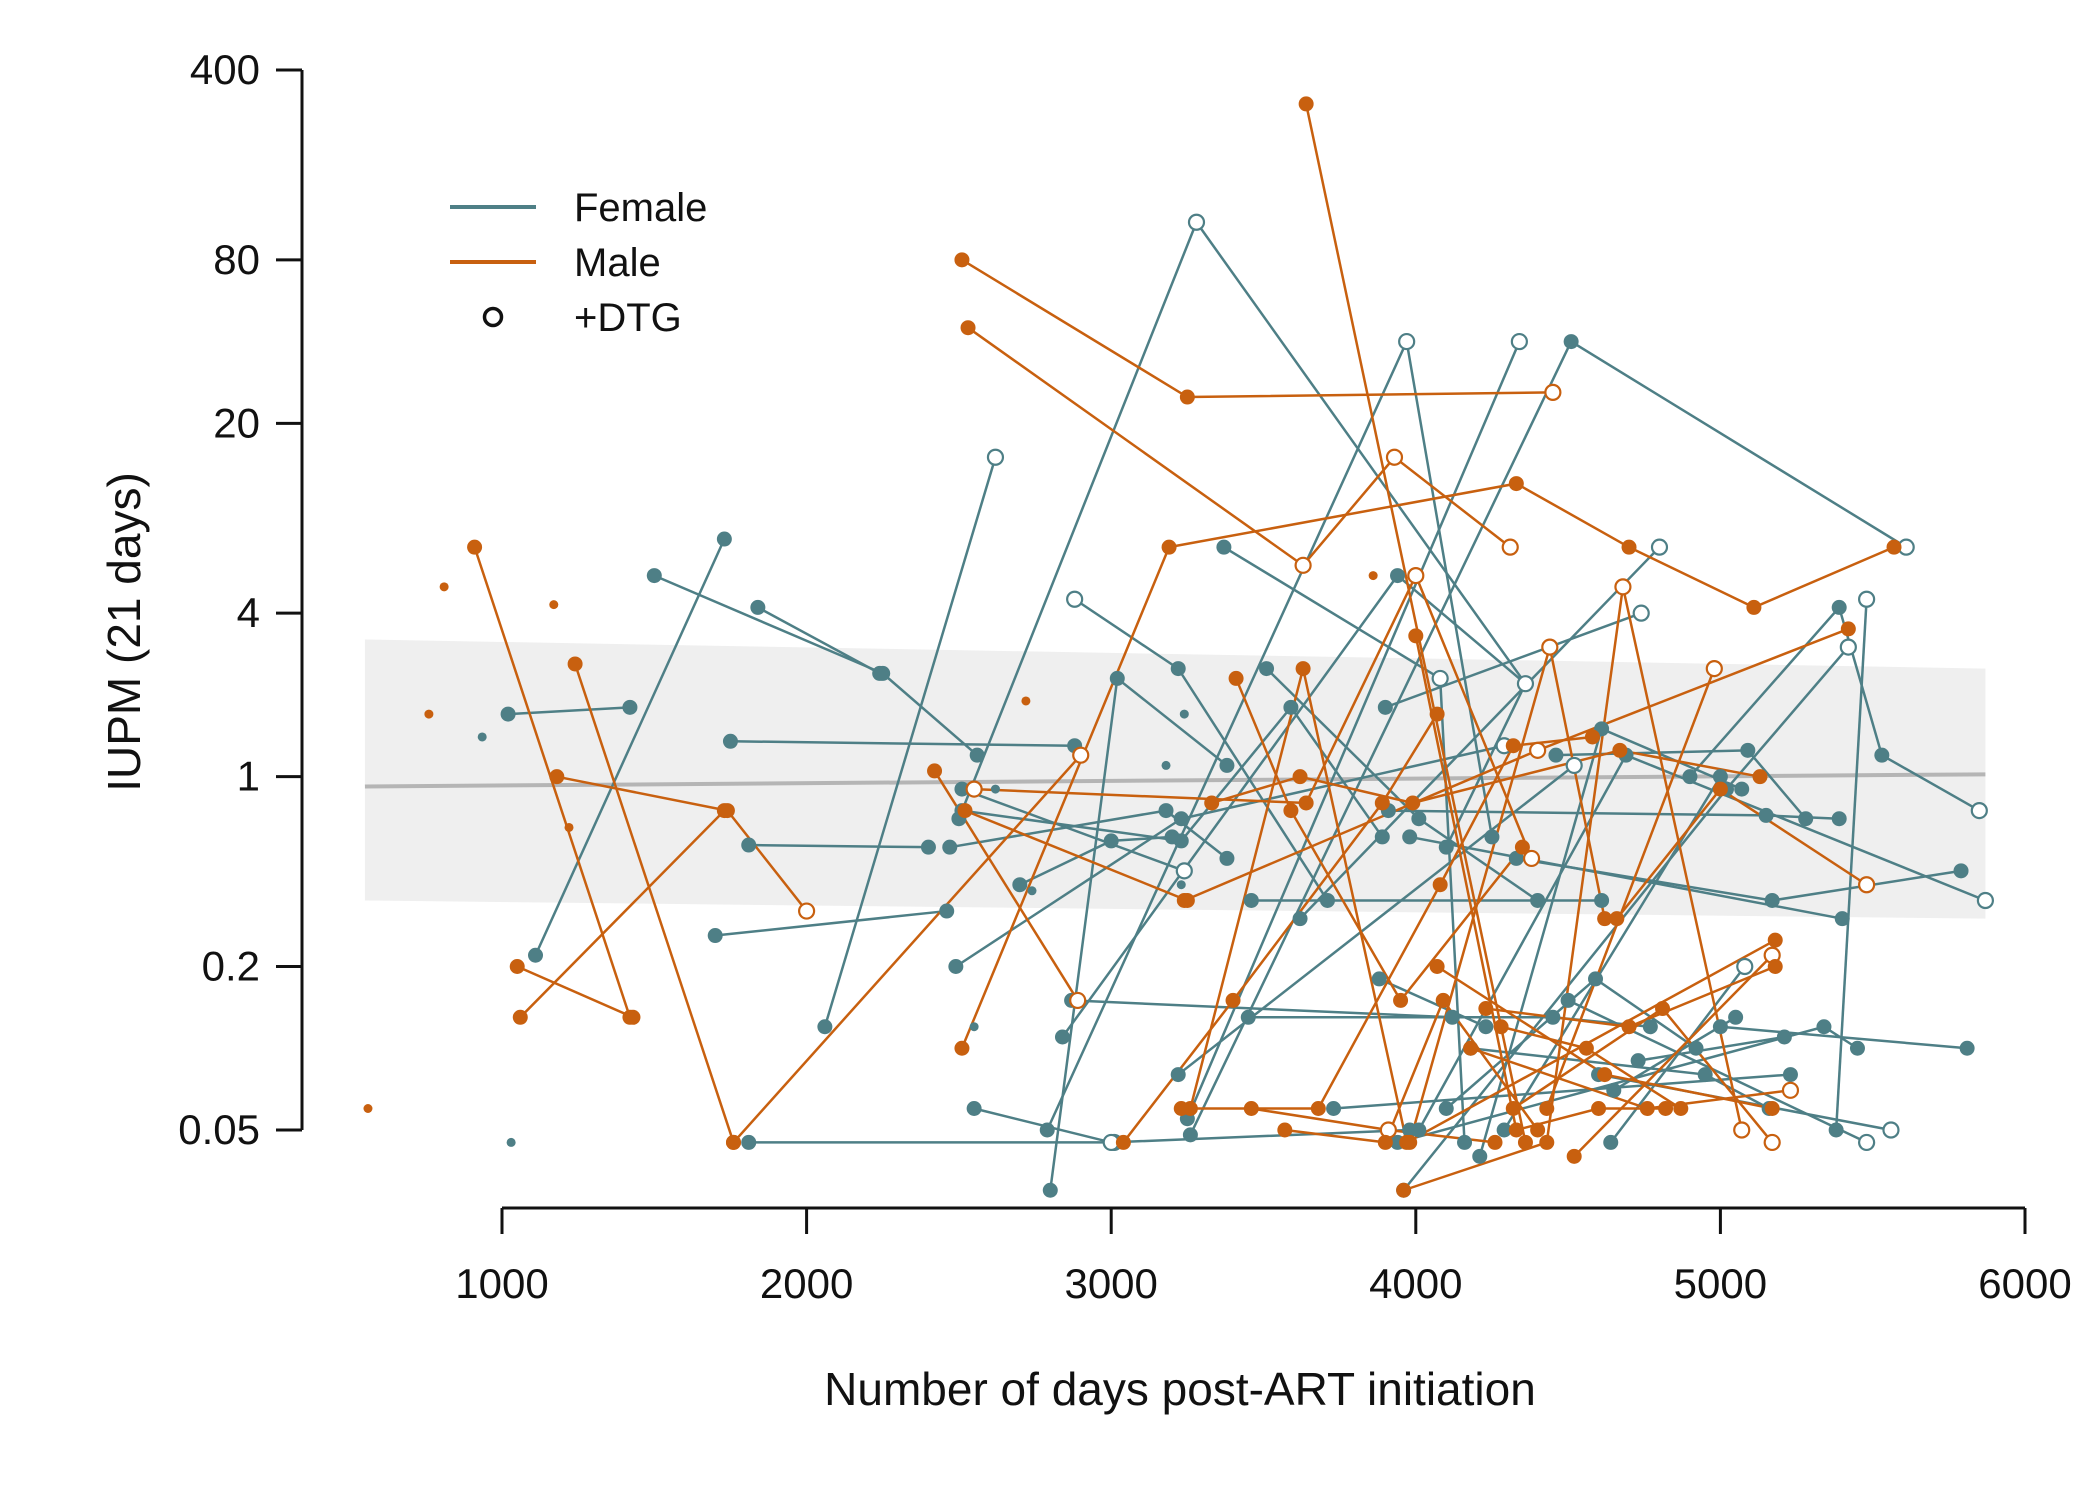 The height and width of the screenshot is (1500, 2100). What do you see at coordinates (617, 263) in the screenshot?
I see `legend-label-1: Male` at bounding box center [617, 263].